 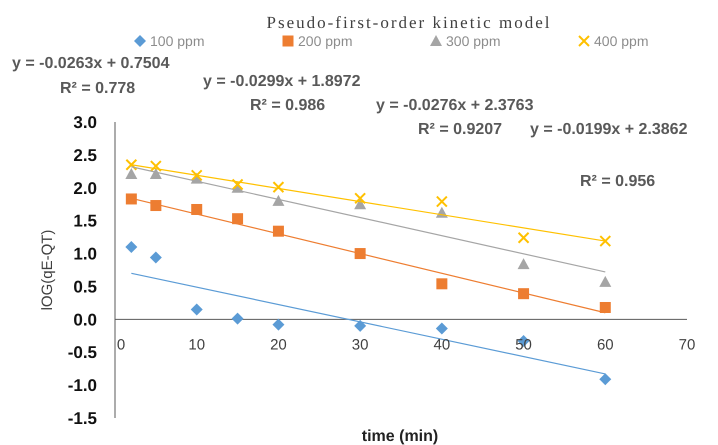 What do you see at coordinates (400, 436) in the screenshot?
I see `x-axis-title: time (min)` at bounding box center [400, 436].